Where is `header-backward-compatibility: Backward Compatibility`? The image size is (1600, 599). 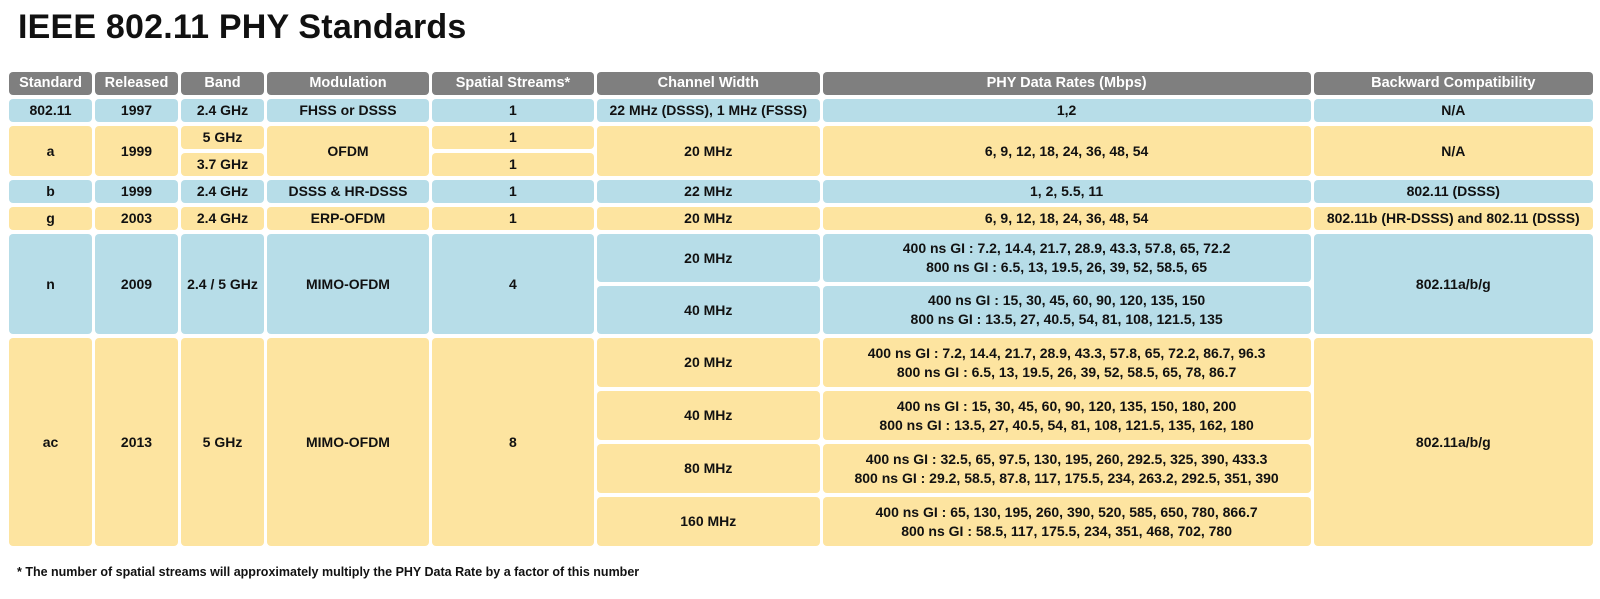
header-backward-compatibility: Backward Compatibility is located at coordinates (1453, 83).